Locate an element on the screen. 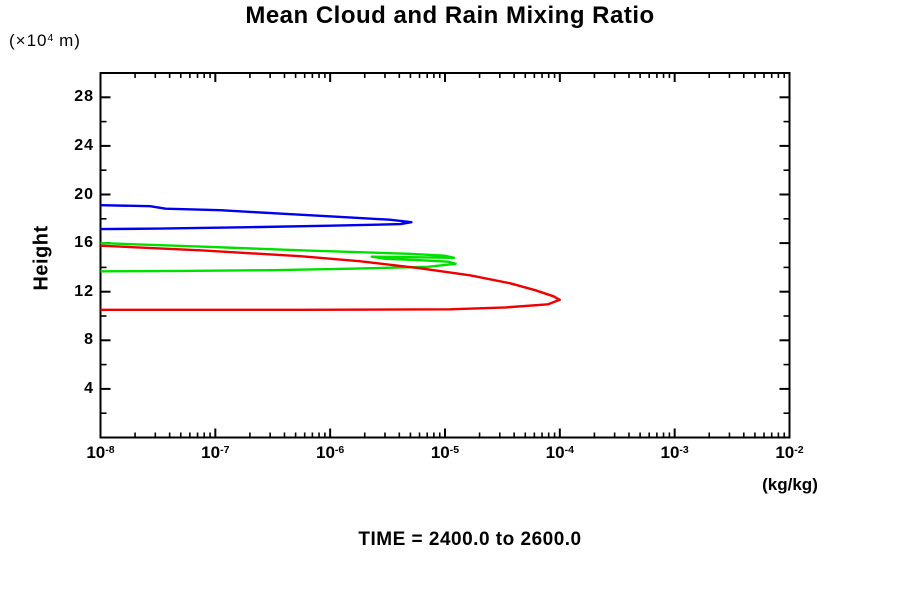 The image size is (900, 600). x-tick-label: 10-4 is located at coordinates (560, 453).